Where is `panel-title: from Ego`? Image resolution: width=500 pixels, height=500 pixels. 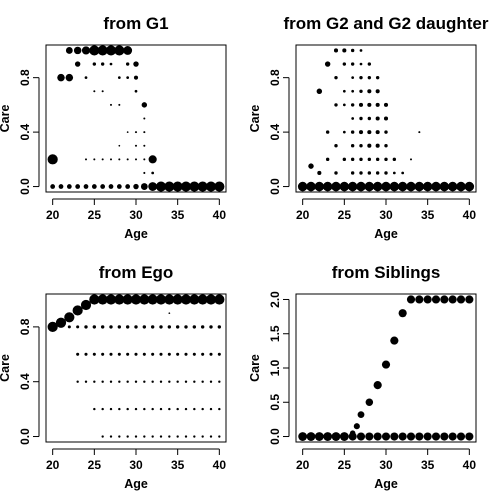
panel-title: from Ego is located at coordinates (136, 272).